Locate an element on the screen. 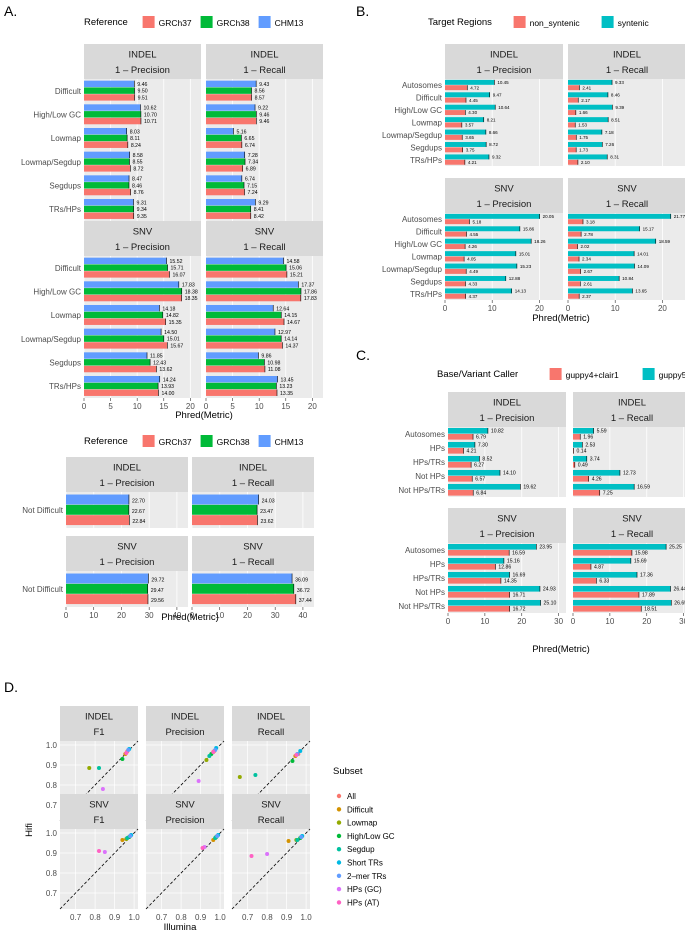 The image size is (685, 938). bar-value-label: 8.72 is located at coordinates (493, 144).